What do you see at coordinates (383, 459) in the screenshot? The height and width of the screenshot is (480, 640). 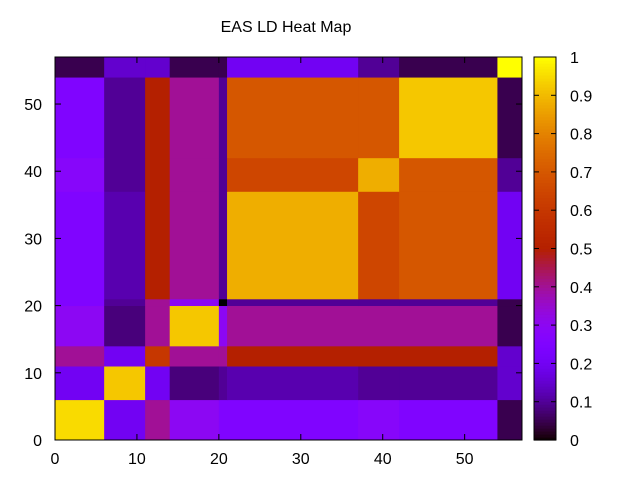 I see `x-tick-label: 40` at bounding box center [383, 459].